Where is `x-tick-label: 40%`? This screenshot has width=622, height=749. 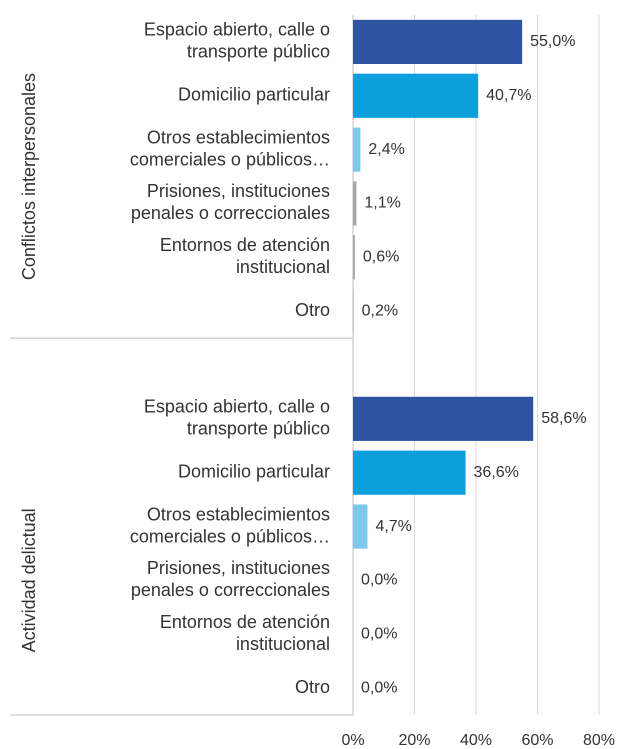
x-tick-label: 40% is located at coordinates (476, 740).